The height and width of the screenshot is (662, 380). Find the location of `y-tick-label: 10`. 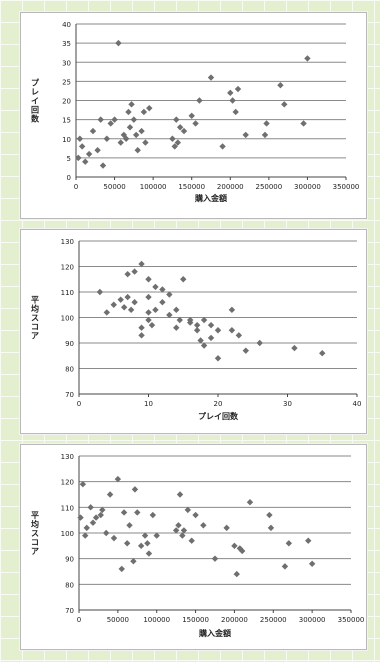

y-tick-label: 10 is located at coordinates (66, 140).